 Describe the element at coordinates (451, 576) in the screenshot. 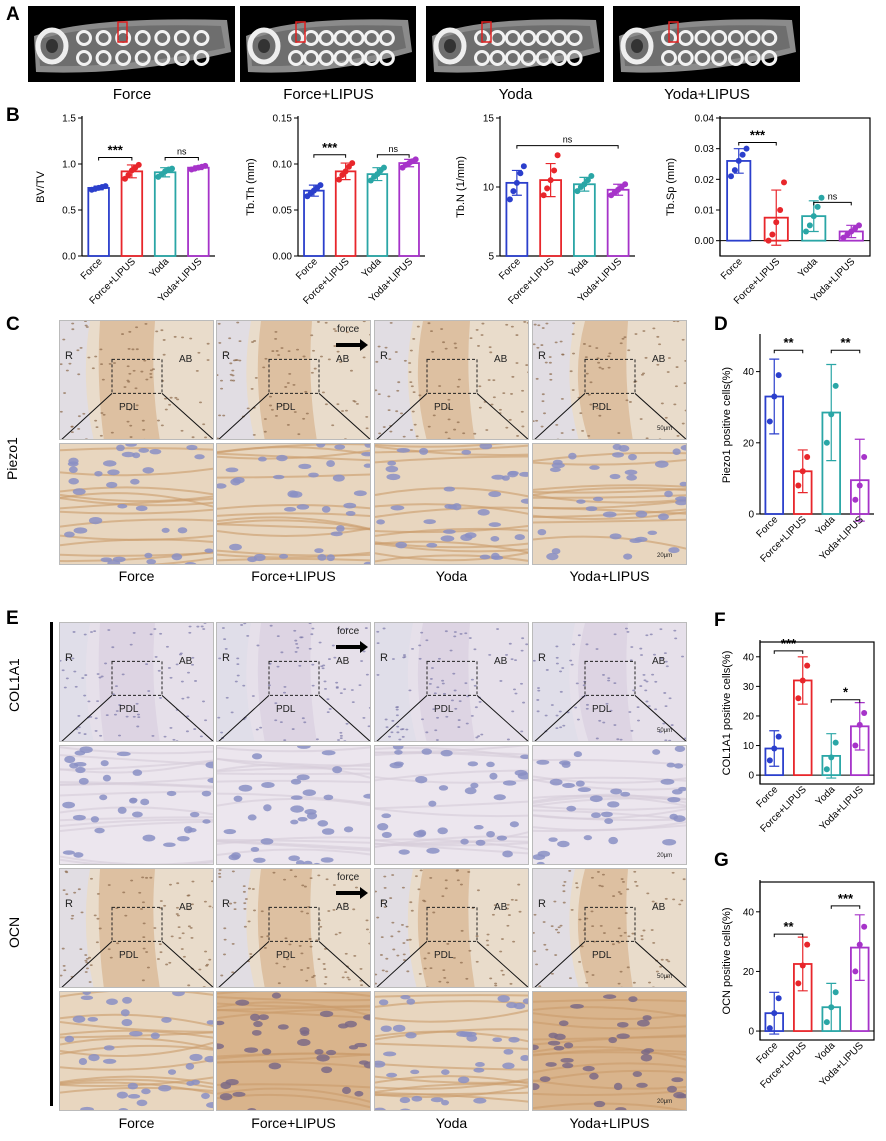

I see `group-caption: Yoda` at that location.